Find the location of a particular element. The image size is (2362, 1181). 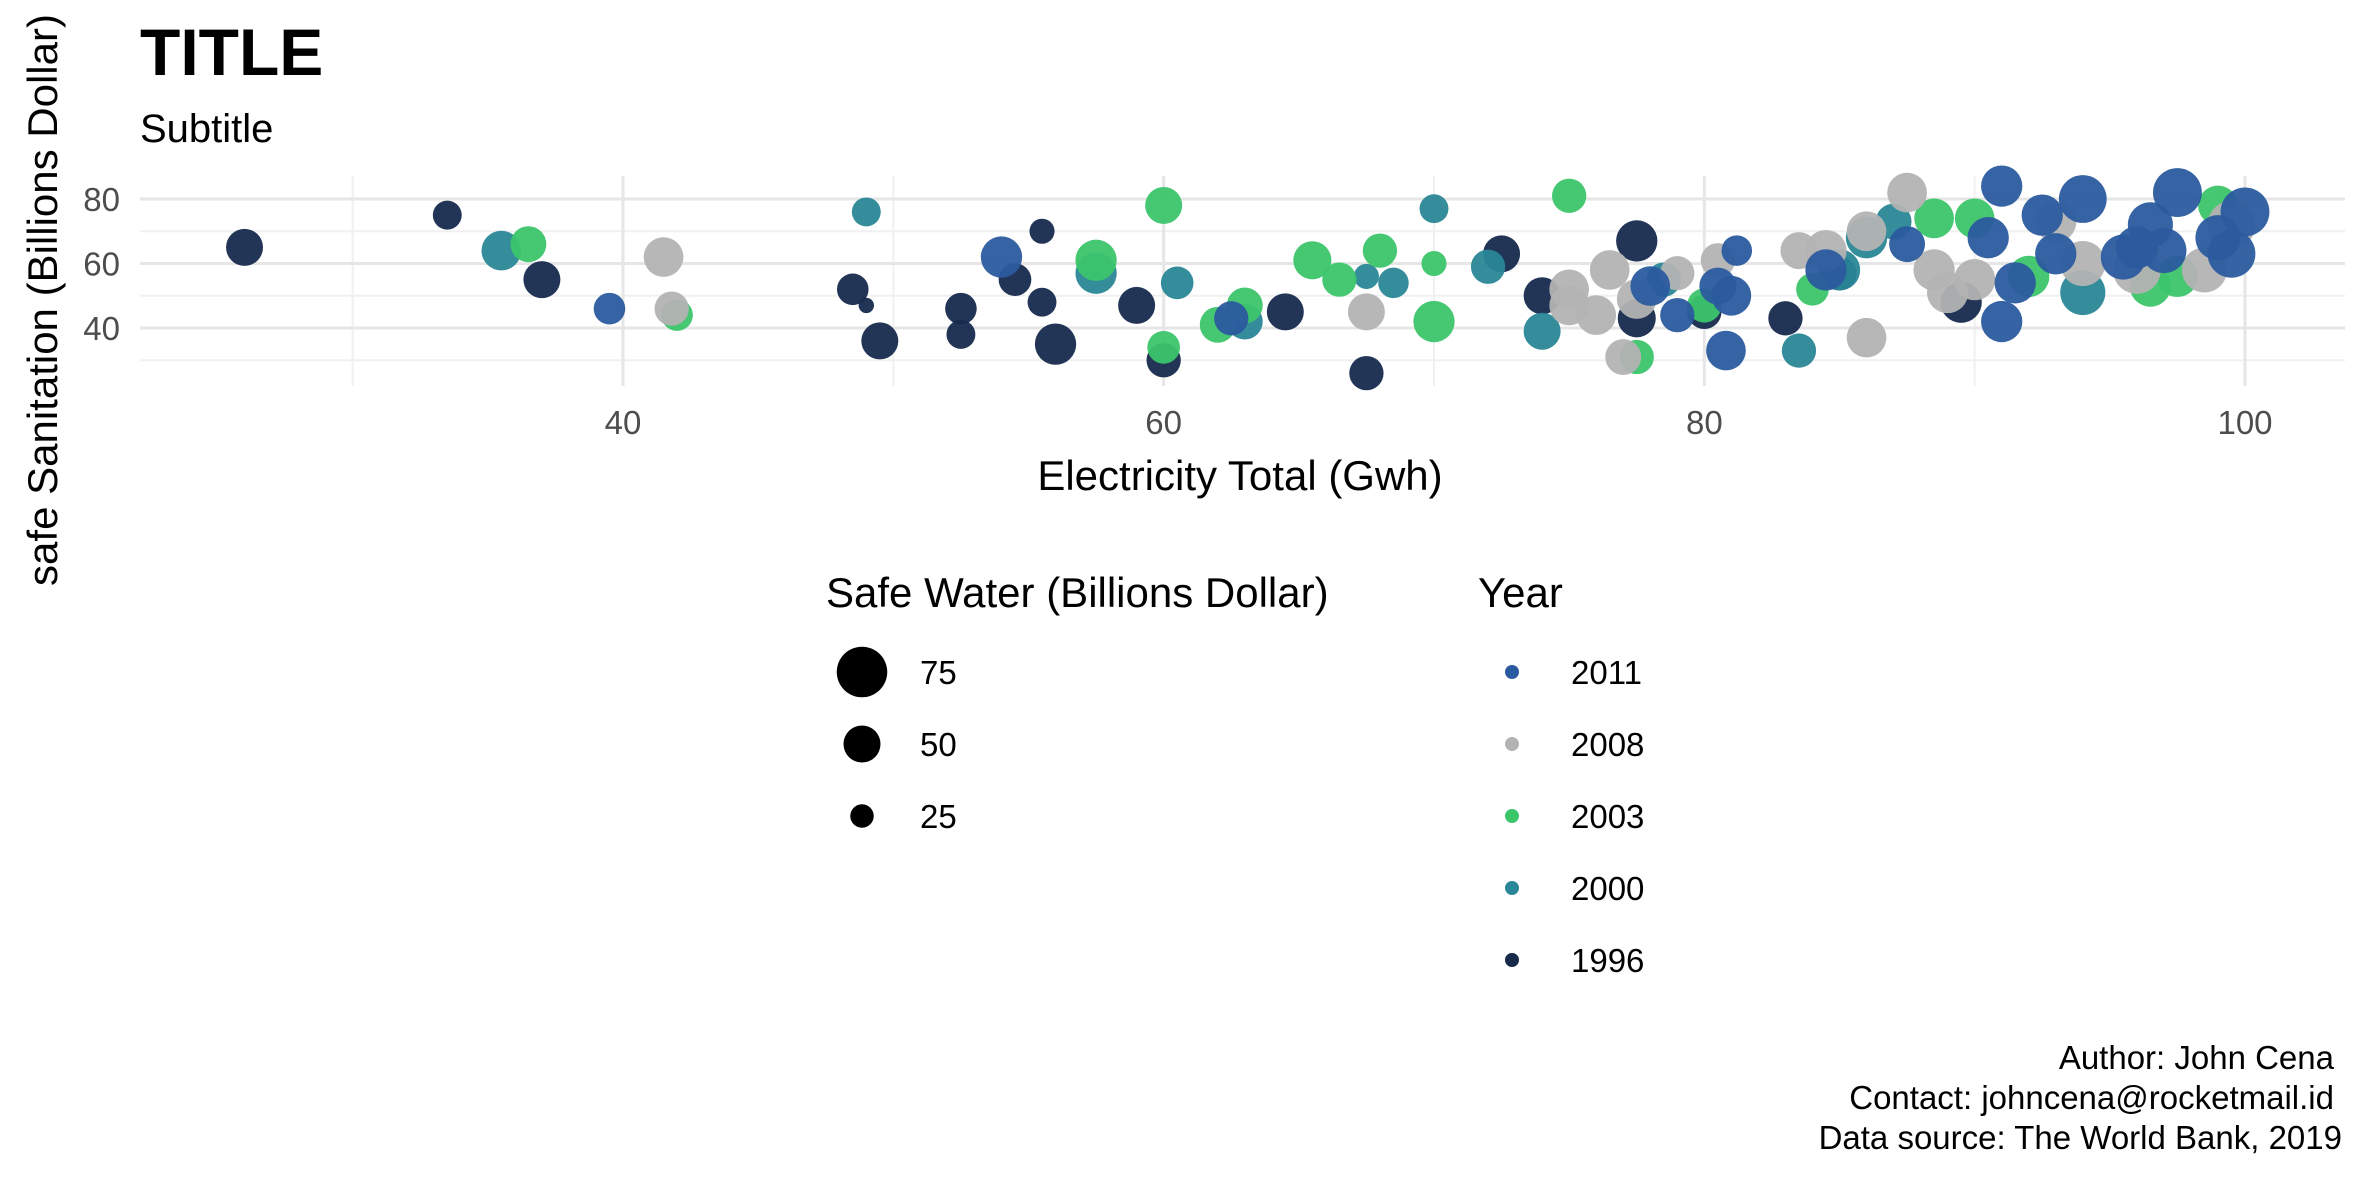

color-legend-label: 2003 is located at coordinates (1607, 816).